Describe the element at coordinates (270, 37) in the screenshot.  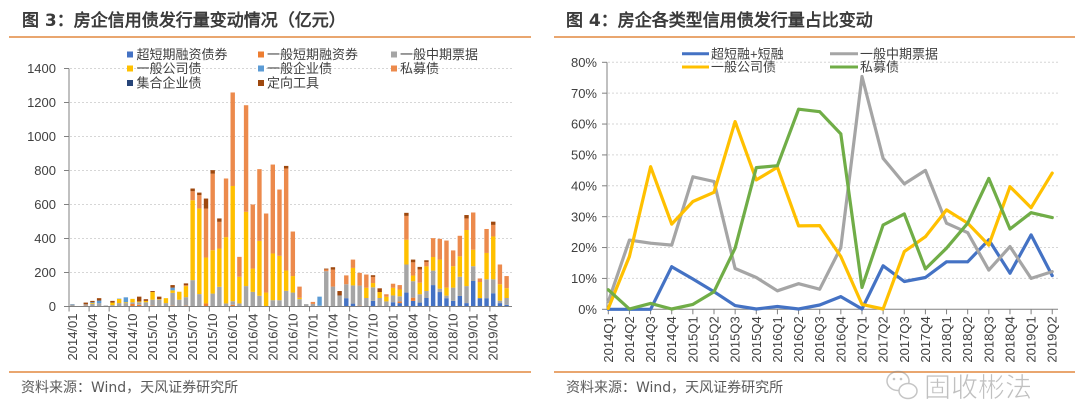
I see `left-title-divider` at that location.